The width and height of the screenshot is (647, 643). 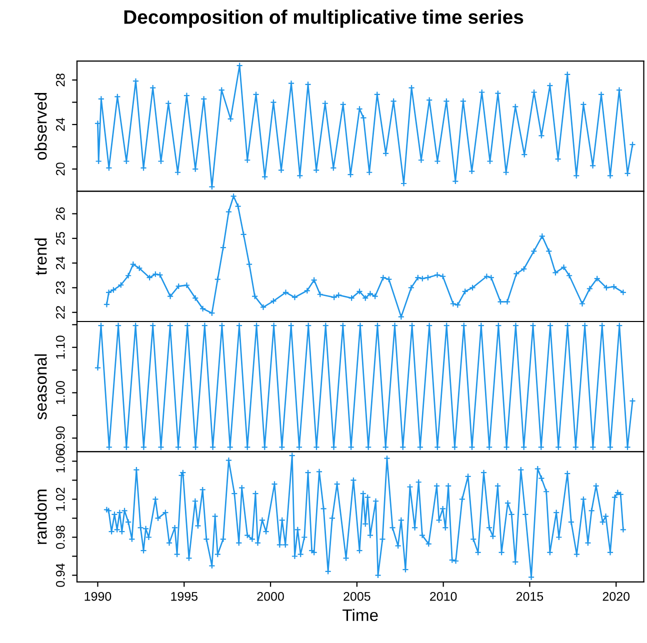 I want to click on x-axis-title: Time, so click(x=360, y=615).